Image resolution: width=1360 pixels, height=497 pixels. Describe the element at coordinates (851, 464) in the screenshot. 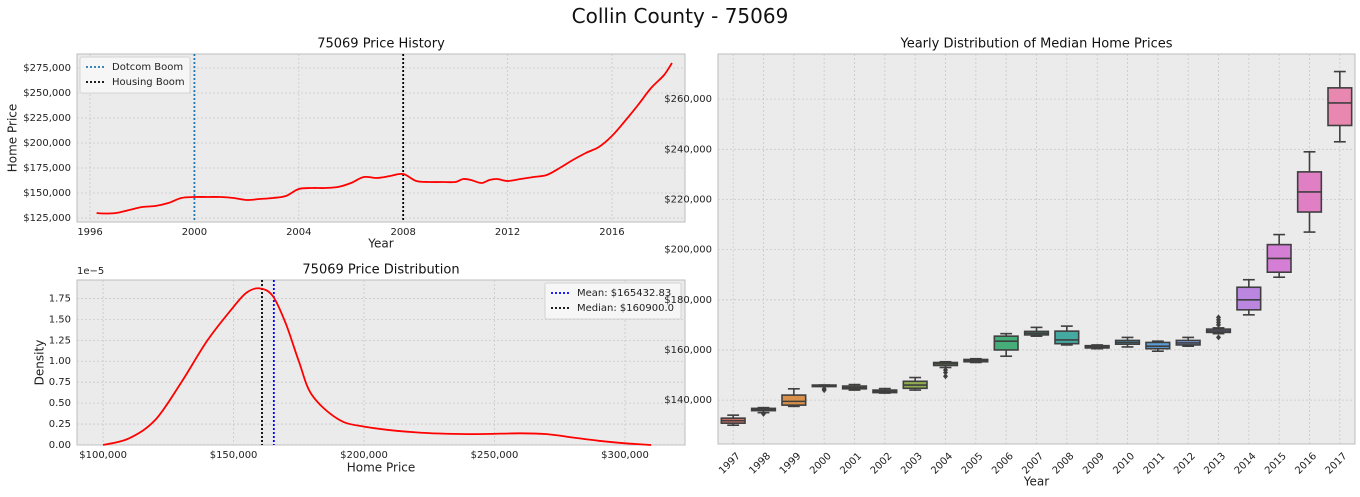

I see `x-tick-label: 2001` at that location.